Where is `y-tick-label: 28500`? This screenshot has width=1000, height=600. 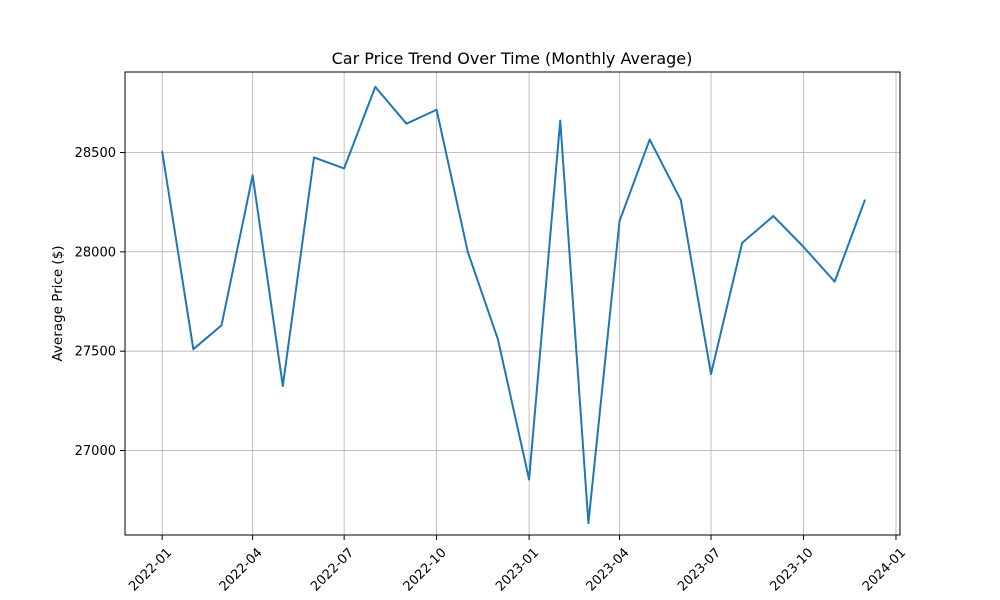 y-tick-label: 28500 is located at coordinates (95, 153).